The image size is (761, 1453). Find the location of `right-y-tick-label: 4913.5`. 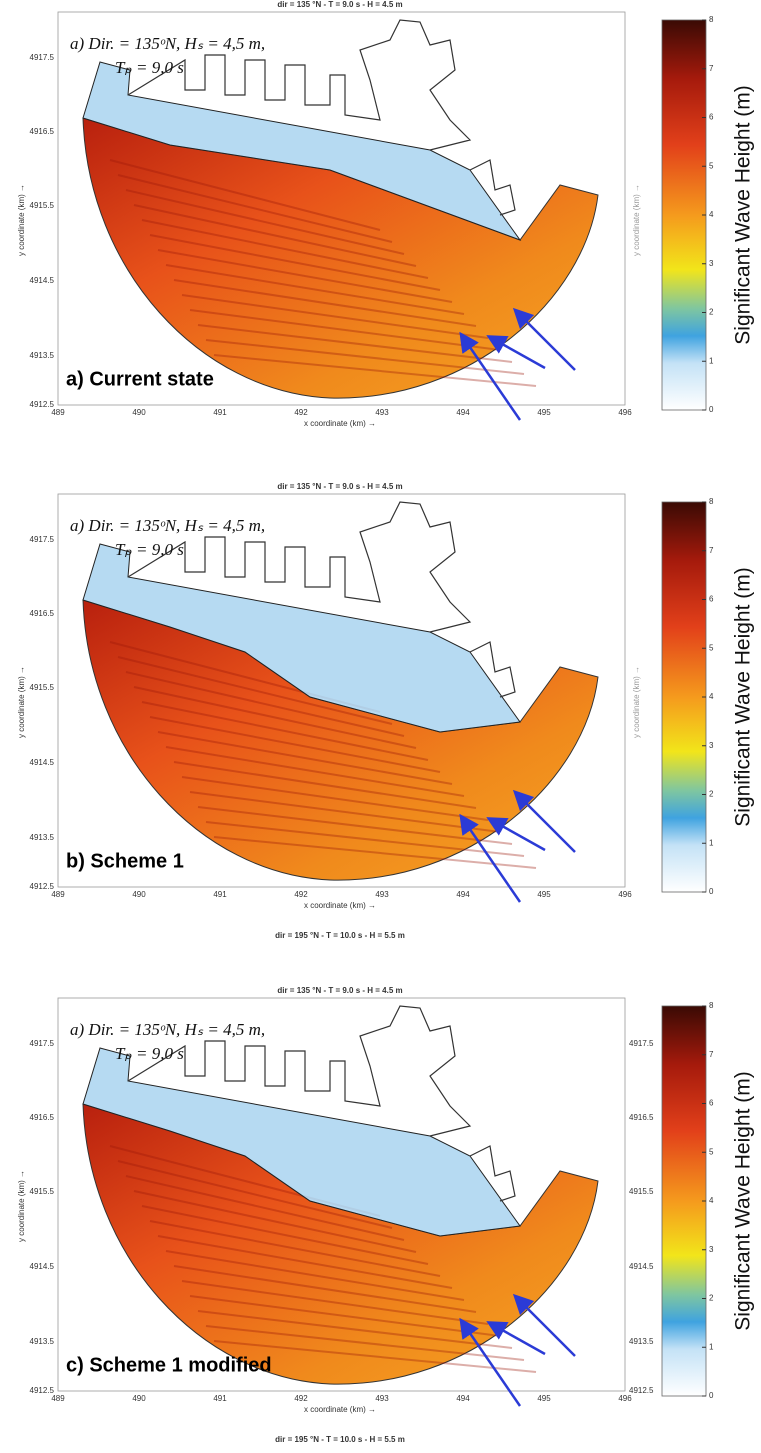

right-y-tick-label: 4913.5 is located at coordinates (641, 1341).